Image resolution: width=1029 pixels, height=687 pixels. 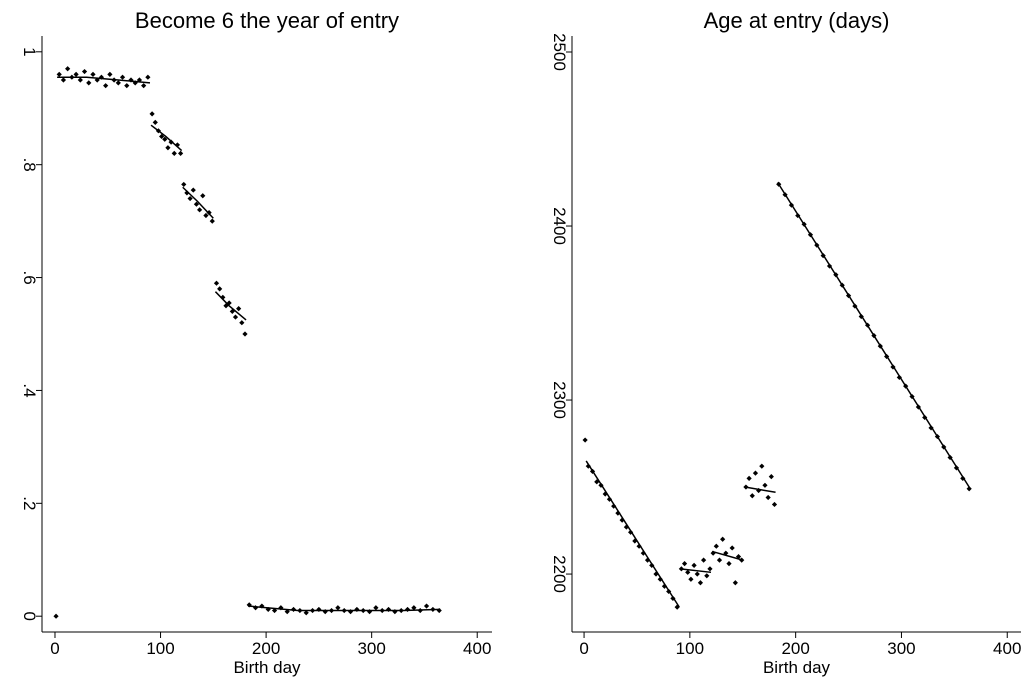 What do you see at coordinates (29, 51) in the screenshot?
I see `y-tick-label: 1` at bounding box center [29, 51].